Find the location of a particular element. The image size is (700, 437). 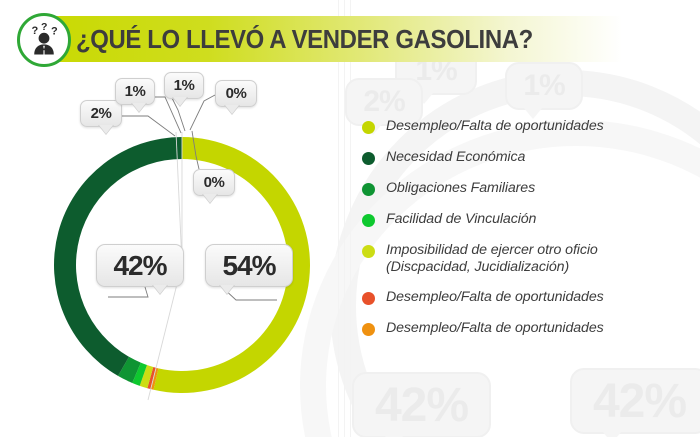

legend-item-6: Desempleo/Falta de oportunidades is located at coordinates (527, 328).